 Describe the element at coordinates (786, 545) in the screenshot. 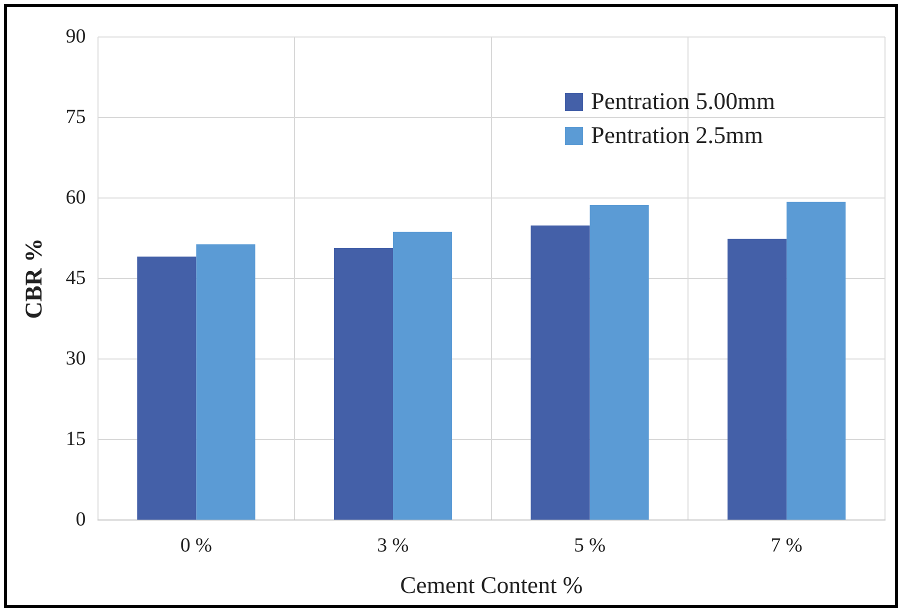

I see `x-tick-label: 7 %` at that location.